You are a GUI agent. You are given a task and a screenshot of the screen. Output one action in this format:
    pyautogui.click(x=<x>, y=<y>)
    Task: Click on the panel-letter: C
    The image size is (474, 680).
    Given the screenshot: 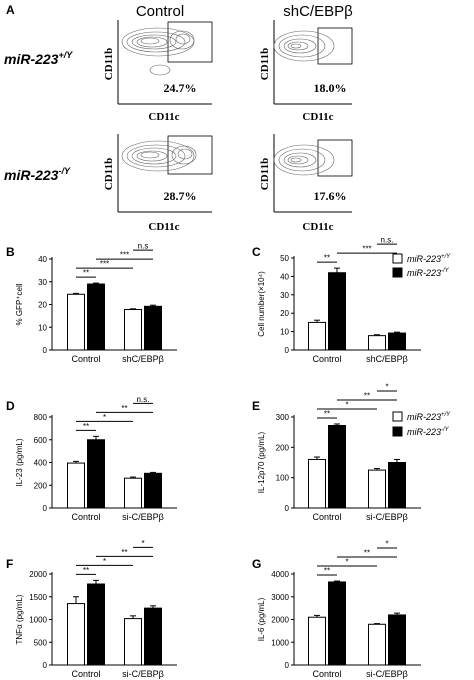 What is the action you would take?
    pyautogui.click(x=256, y=252)
    